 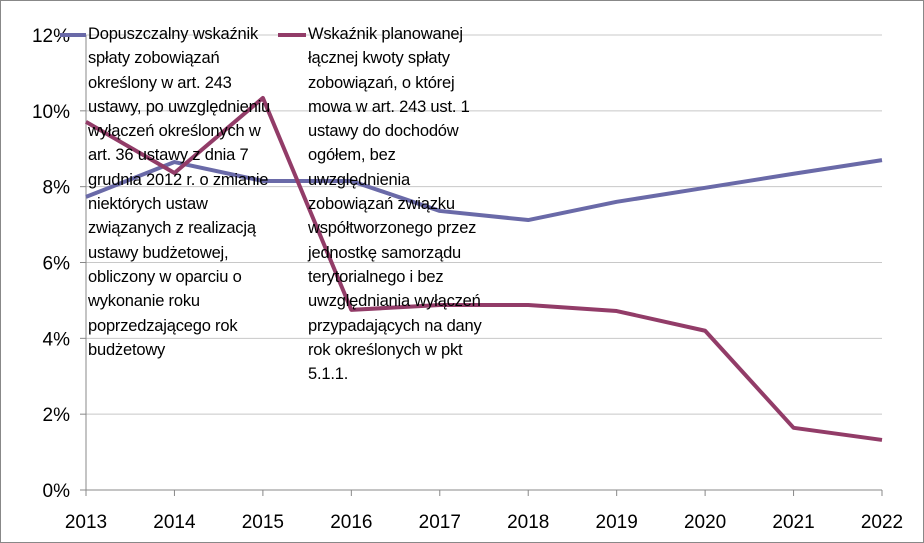 What do you see at coordinates (57, 339) in the screenshot?
I see `y-tick-label: 4%` at bounding box center [57, 339].